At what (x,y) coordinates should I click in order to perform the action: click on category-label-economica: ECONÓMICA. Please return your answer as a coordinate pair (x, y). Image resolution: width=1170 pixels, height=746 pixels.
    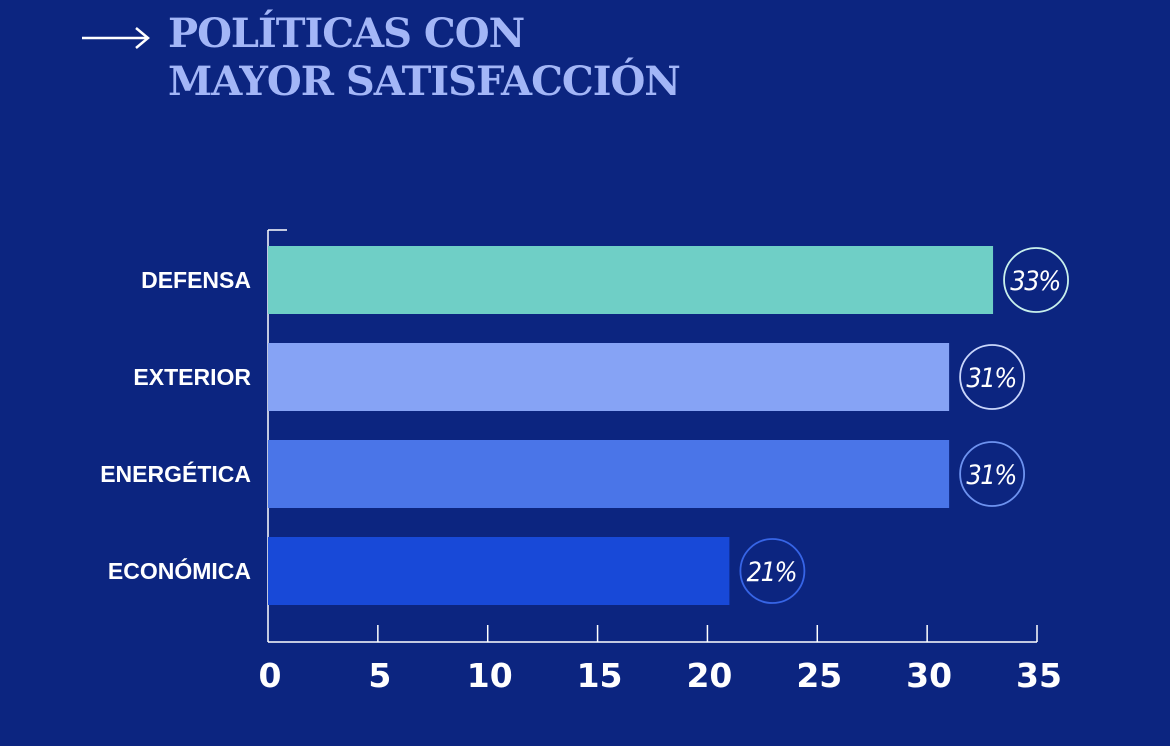
    Looking at the image, I should click on (179, 570).